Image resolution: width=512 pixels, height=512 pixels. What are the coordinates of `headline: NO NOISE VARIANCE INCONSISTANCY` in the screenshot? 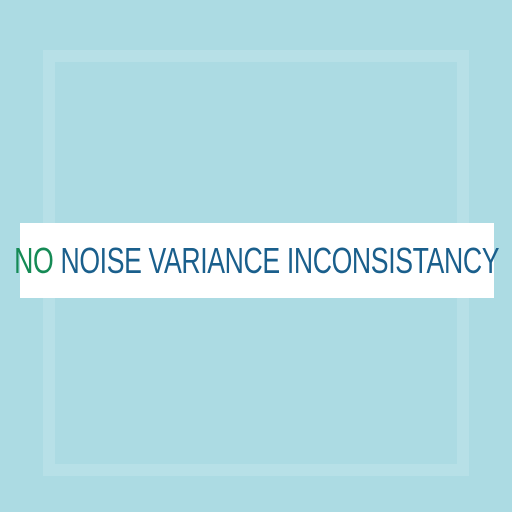 It's located at (257, 260).